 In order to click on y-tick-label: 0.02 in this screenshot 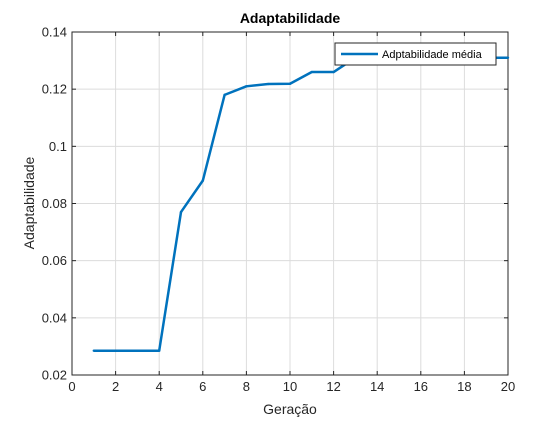, I will do `click(54, 375)`.